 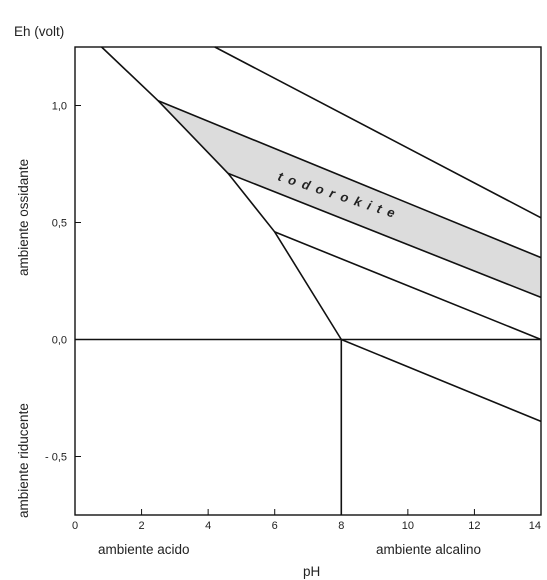 What do you see at coordinates (208, 526) in the screenshot?
I see `x-tick-label: 4` at bounding box center [208, 526].